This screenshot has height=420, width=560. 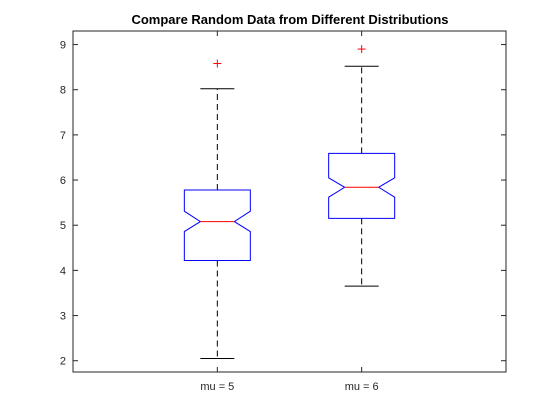 What do you see at coordinates (63, 362) in the screenshot?
I see `y-tick-label: 2` at bounding box center [63, 362].